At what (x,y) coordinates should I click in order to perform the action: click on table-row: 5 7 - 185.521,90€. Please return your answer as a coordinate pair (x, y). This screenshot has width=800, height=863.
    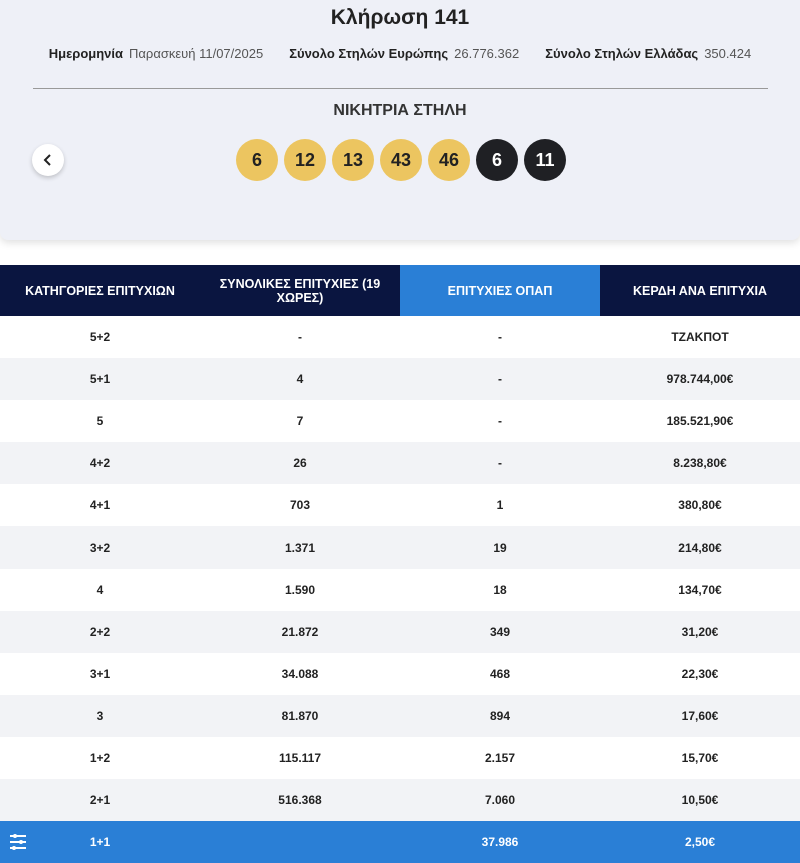
    Looking at the image, I should click on (400, 421).